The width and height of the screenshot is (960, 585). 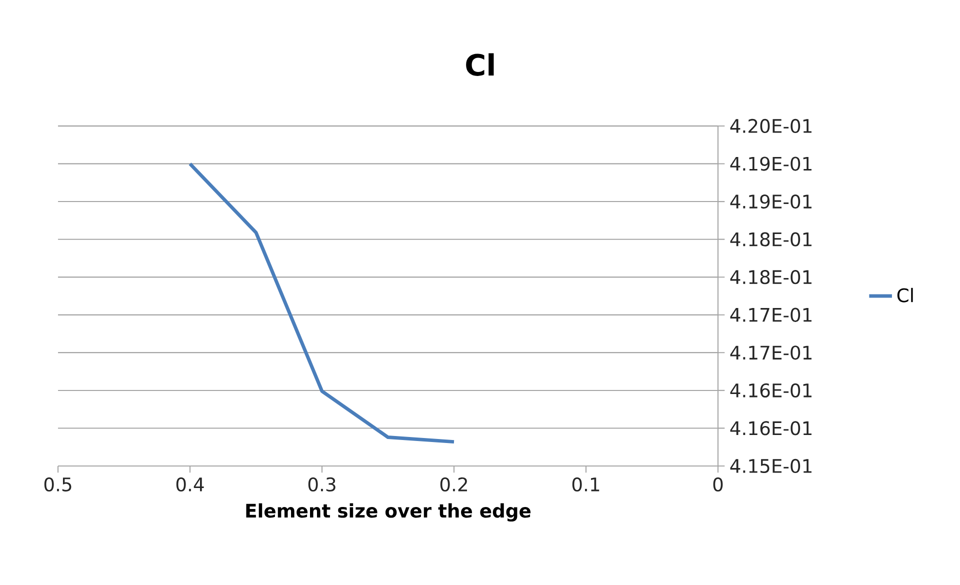 What do you see at coordinates (58, 484) in the screenshot?
I see `x-tick-label: 0.5` at bounding box center [58, 484].